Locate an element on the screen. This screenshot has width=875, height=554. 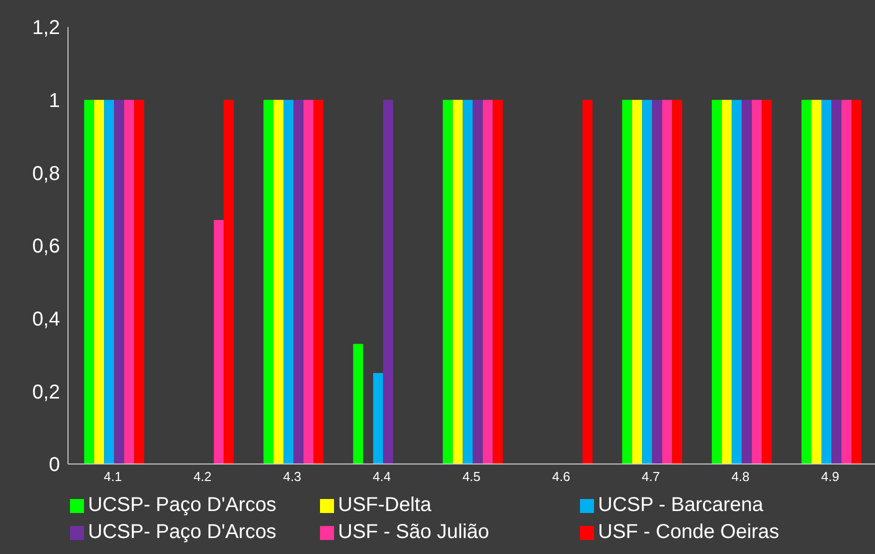
legend-label: USF-Delta is located at coordinates (384, 505).